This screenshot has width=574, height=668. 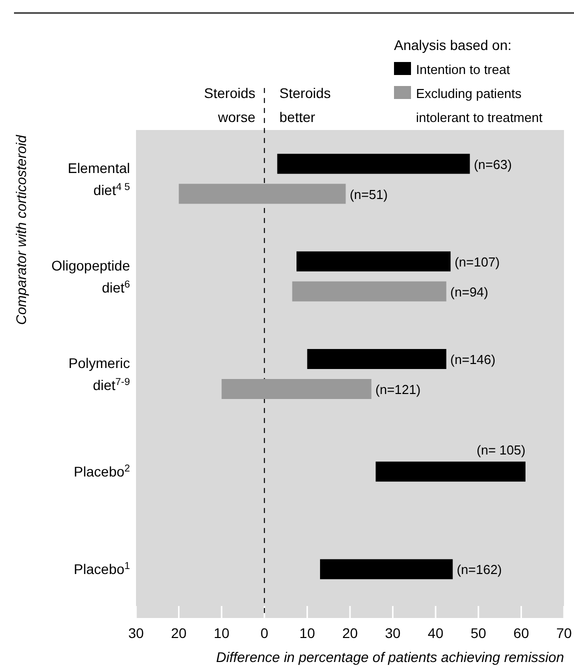 I want to click on legend-label: Intention to treat, so click(x=463, y=69).